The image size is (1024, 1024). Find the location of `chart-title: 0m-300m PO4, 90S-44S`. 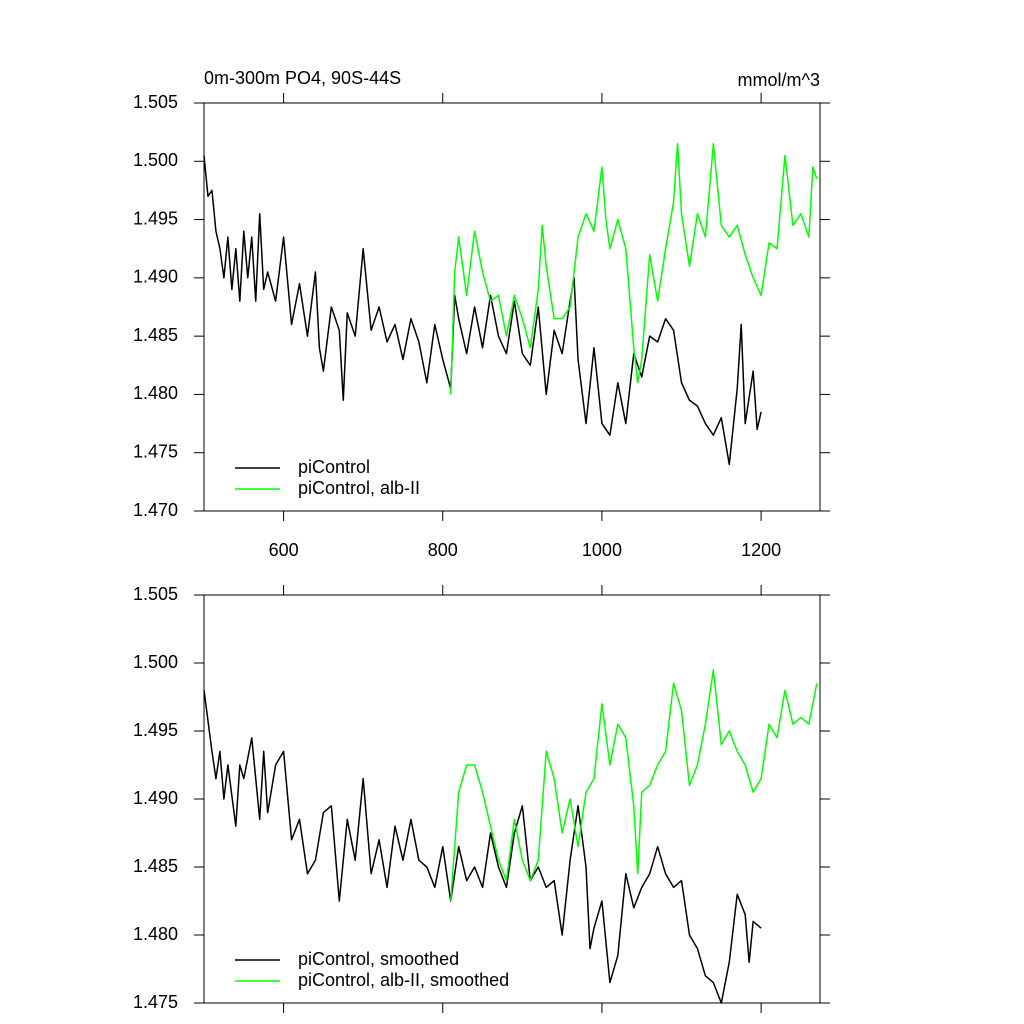

chart-title: 0m-300m PO4, 90S-44S is located at coordinates (302, 78).